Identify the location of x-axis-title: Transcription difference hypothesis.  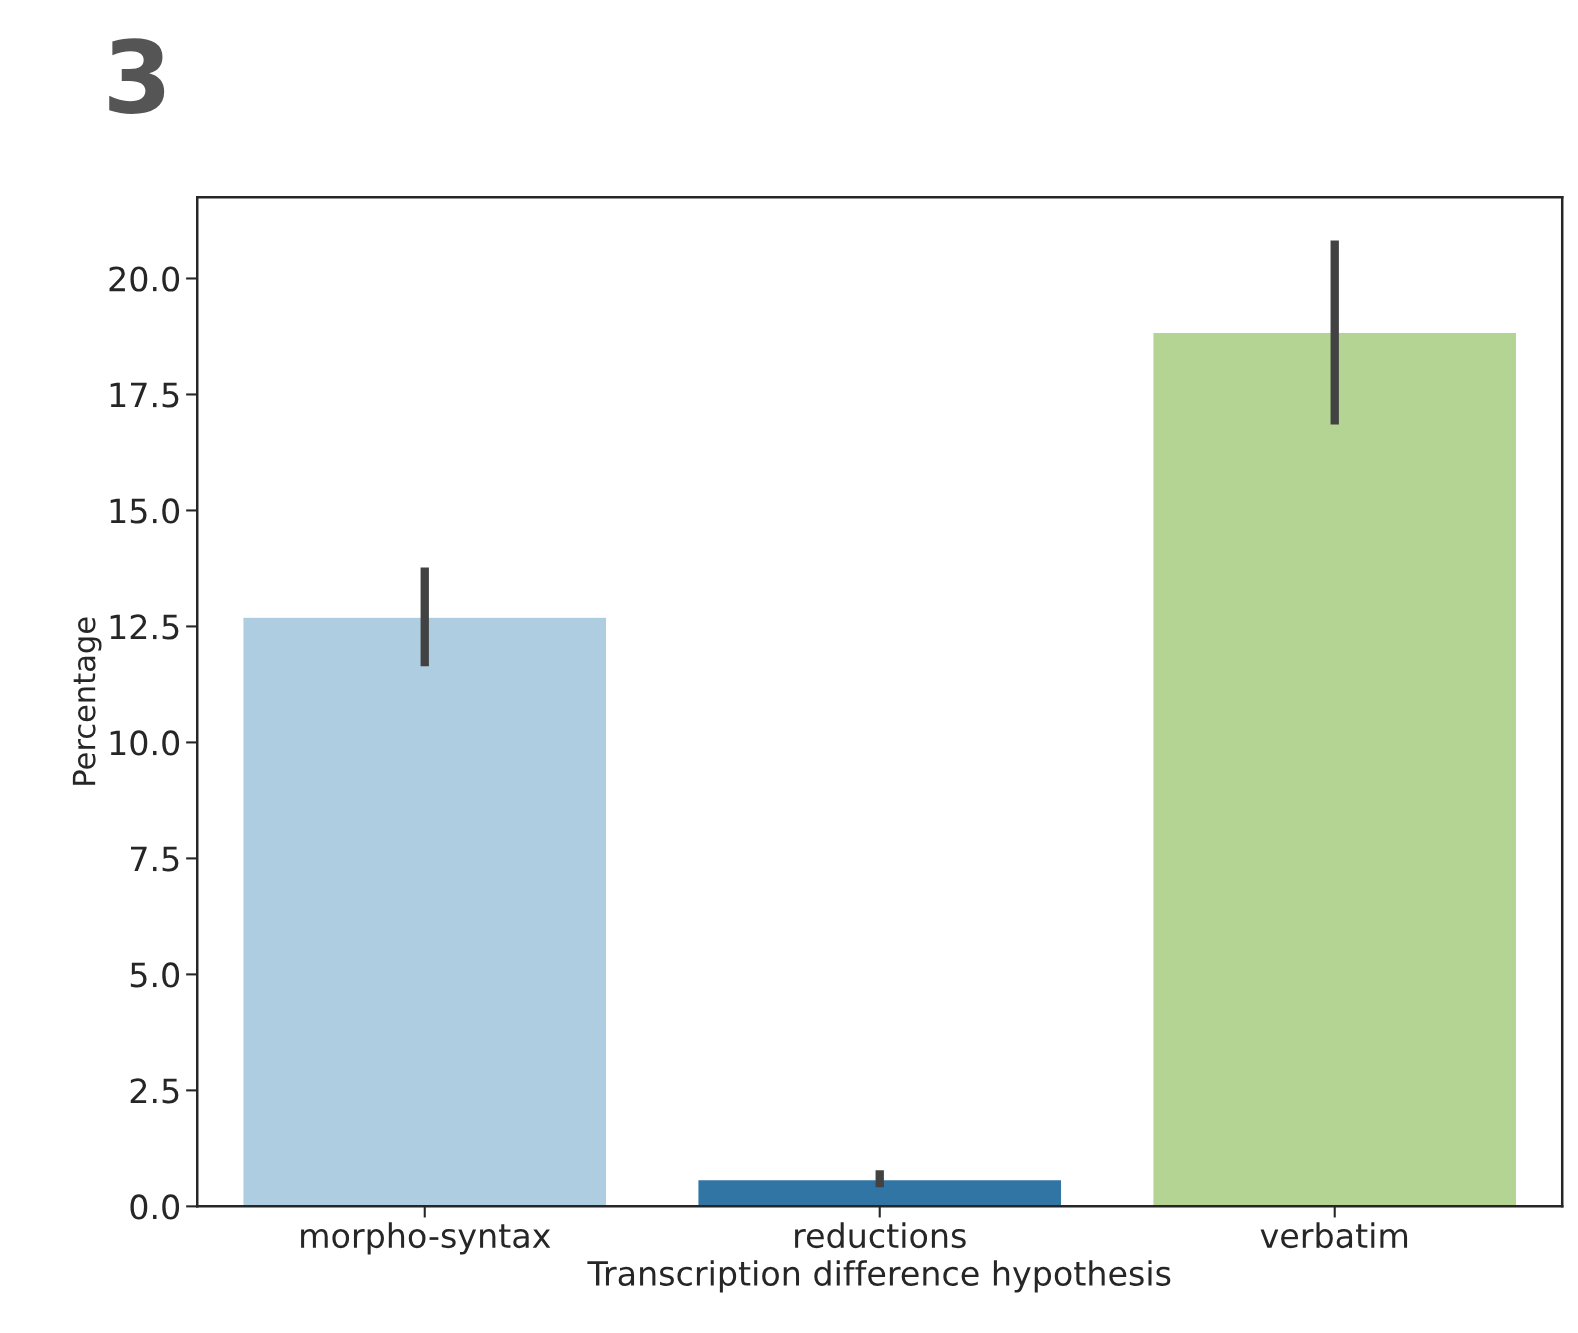
(879, 1276).